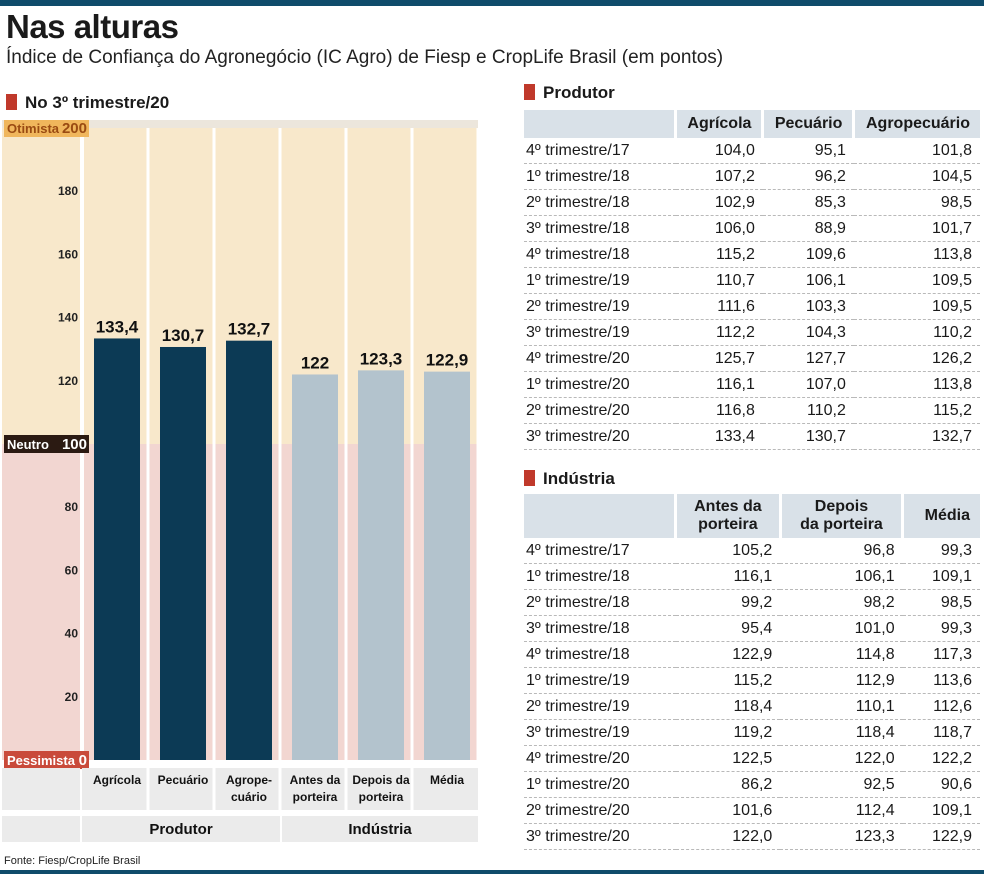 The width and height of the screenshot is (984, 874). I want to click on y-tick-label: 40, so click(72, 634).